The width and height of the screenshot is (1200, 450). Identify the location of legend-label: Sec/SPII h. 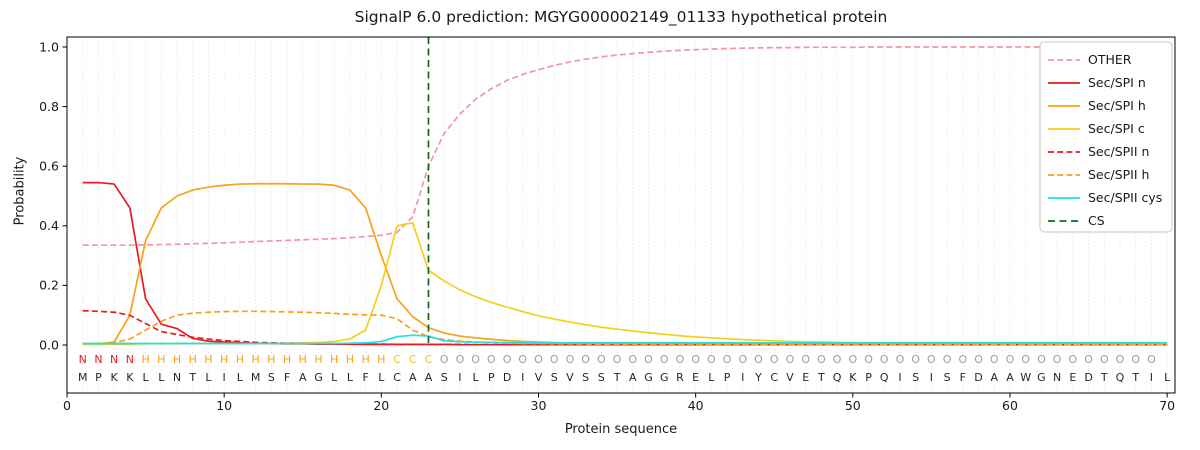
(1118, 174).